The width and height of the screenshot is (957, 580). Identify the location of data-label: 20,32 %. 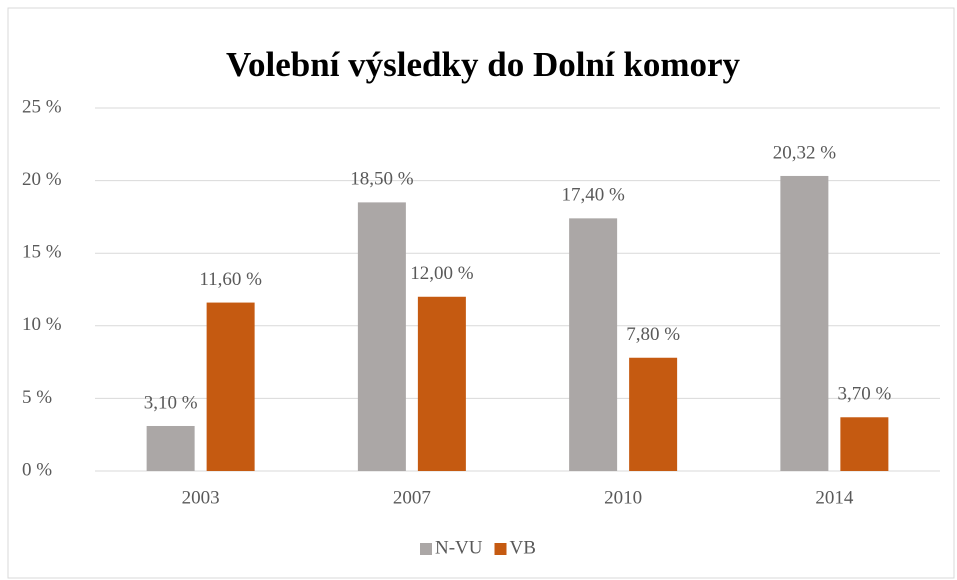
(805, 152).